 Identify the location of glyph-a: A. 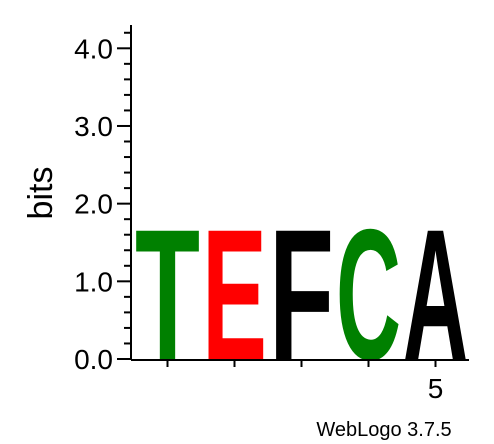
(435, 295).